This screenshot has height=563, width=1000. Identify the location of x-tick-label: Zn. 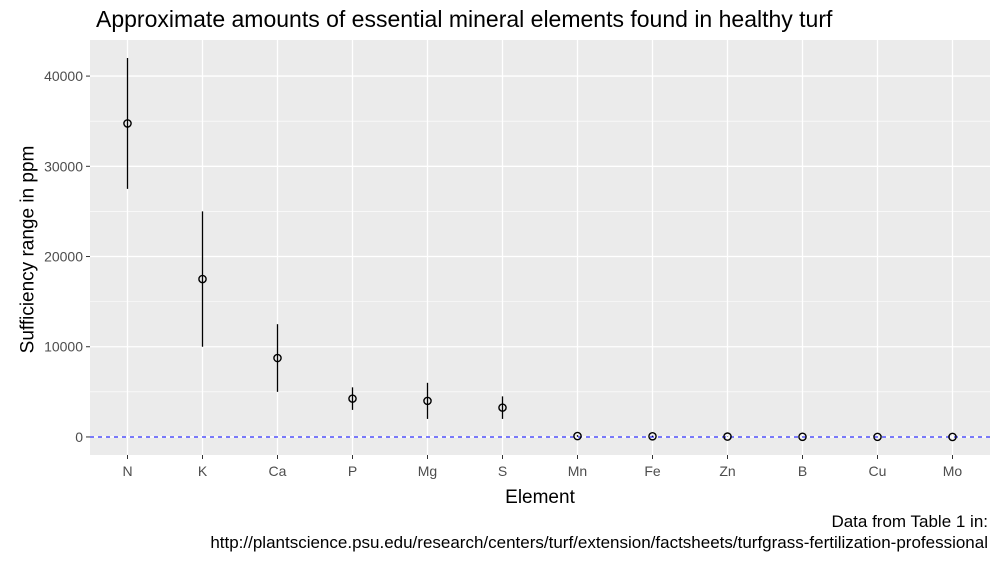
(727, 471).